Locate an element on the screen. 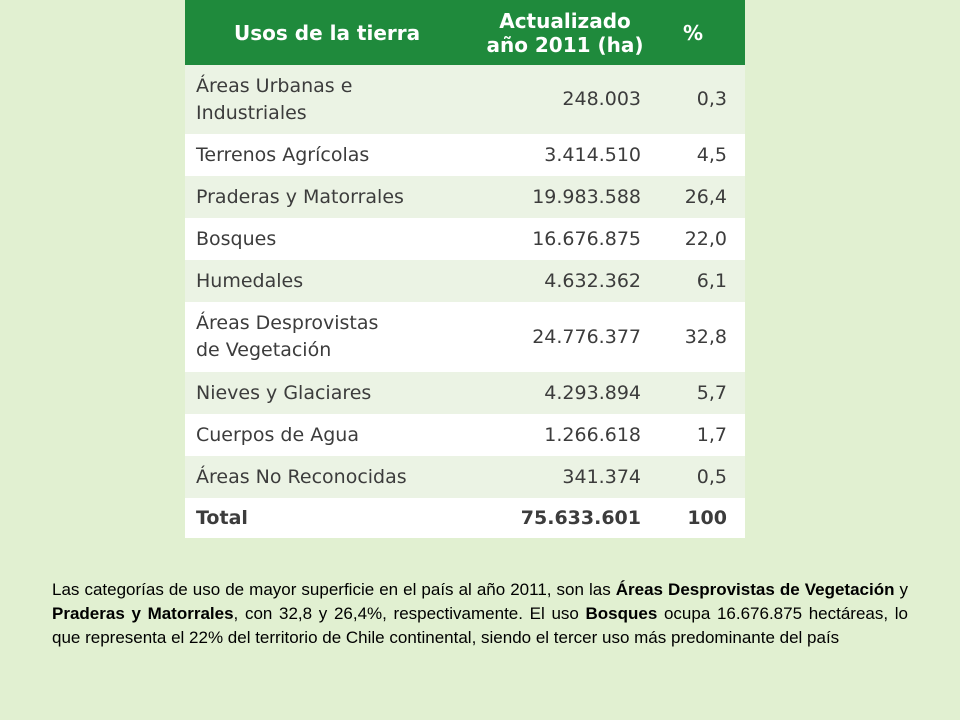 The height and width of the screenshot is (720, 960). table-row: Praderas y Matorrales 19.983.588 26,4 is located at coordinates (465, 197).